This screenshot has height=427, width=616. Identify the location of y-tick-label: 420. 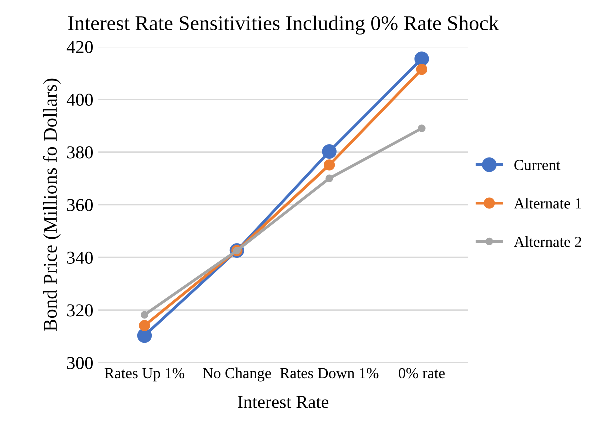
(80, 47).